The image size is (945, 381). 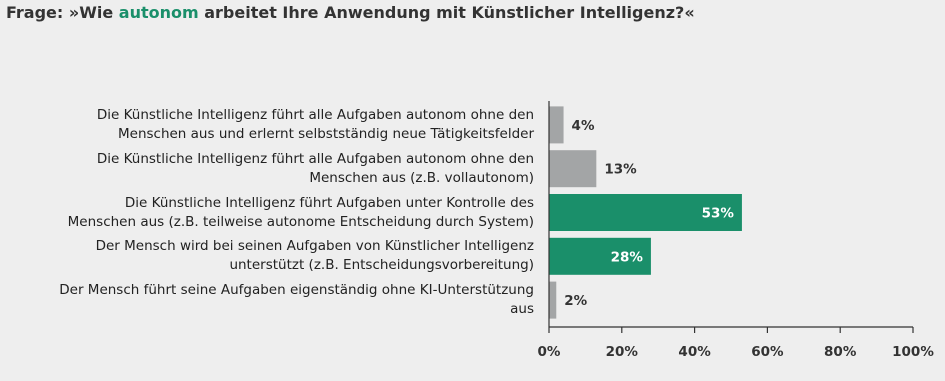 What do you see at coordinates (627, 257) in the screenshot?
I see `value-label: 28%` at bounding box center [627, 257].